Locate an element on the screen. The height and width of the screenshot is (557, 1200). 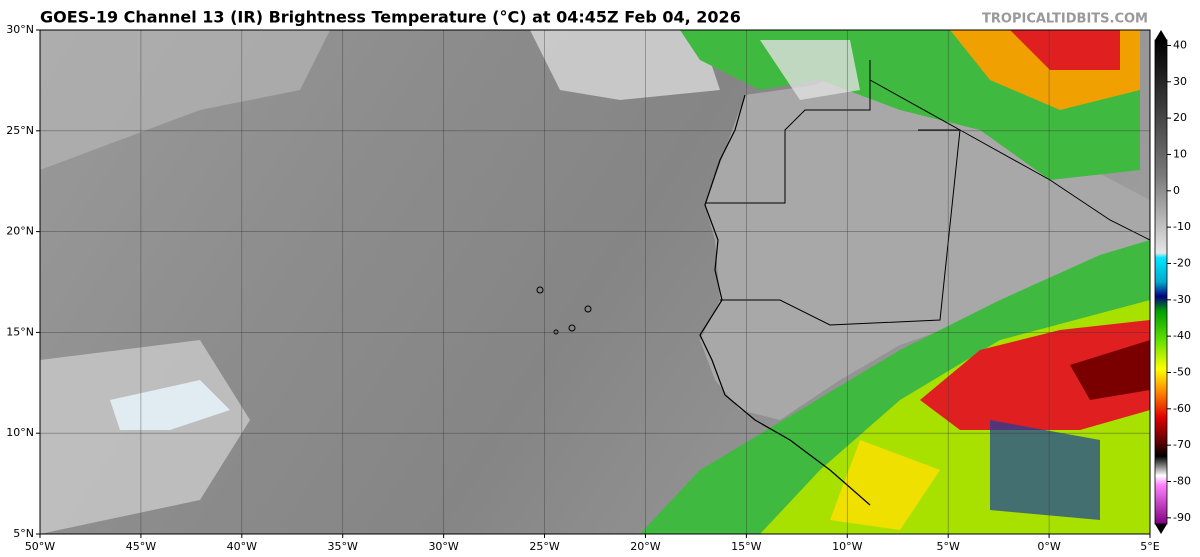
lon-tick-label: 5°W is located at coordinates (947, 546).